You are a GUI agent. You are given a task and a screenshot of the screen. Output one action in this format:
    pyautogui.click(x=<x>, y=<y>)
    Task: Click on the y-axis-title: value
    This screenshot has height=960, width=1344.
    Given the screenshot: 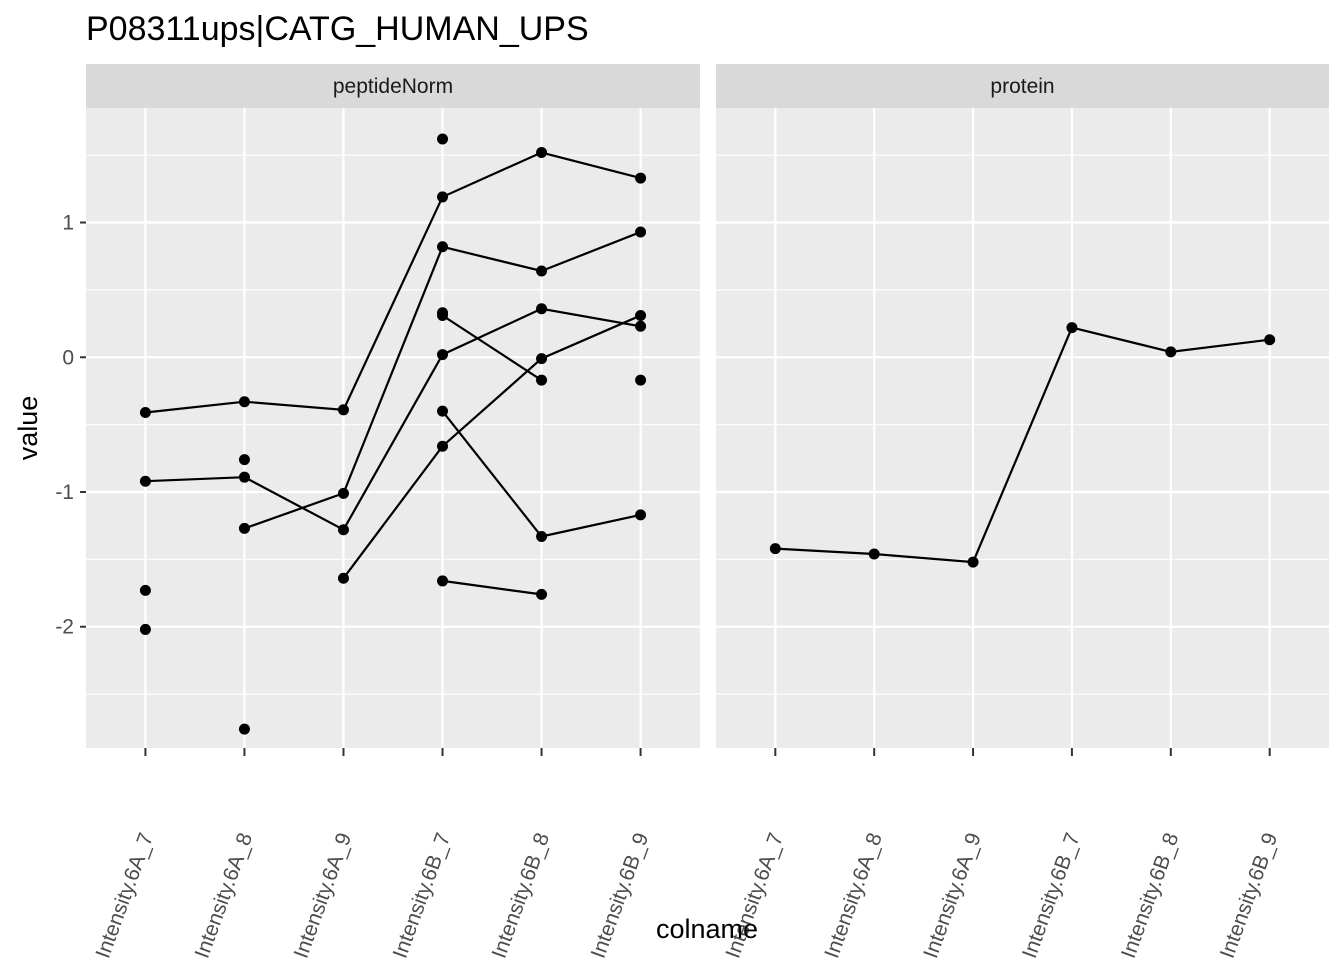 What is the action you would take?
    pyautogui.click(x=28, y=428)
    